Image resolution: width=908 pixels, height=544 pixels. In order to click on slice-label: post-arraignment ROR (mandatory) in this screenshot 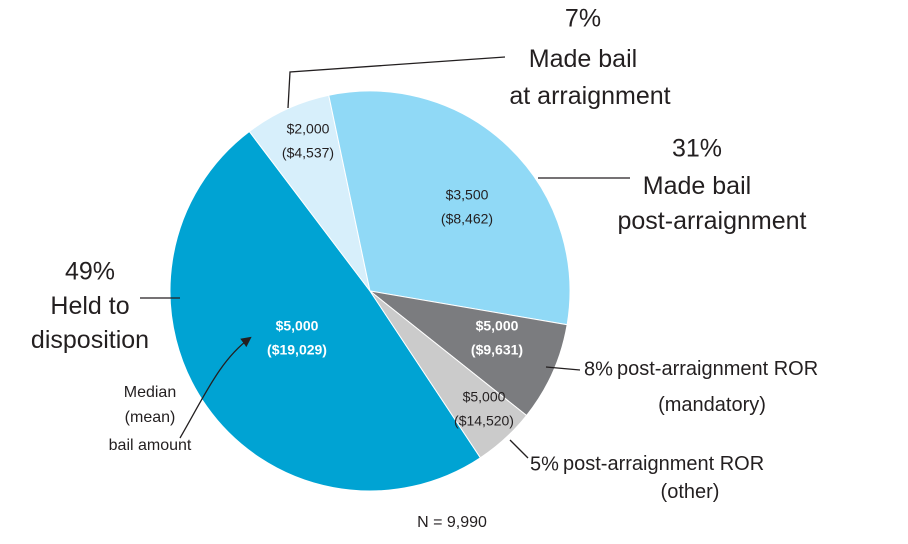, I will do `click(717, 387)`.